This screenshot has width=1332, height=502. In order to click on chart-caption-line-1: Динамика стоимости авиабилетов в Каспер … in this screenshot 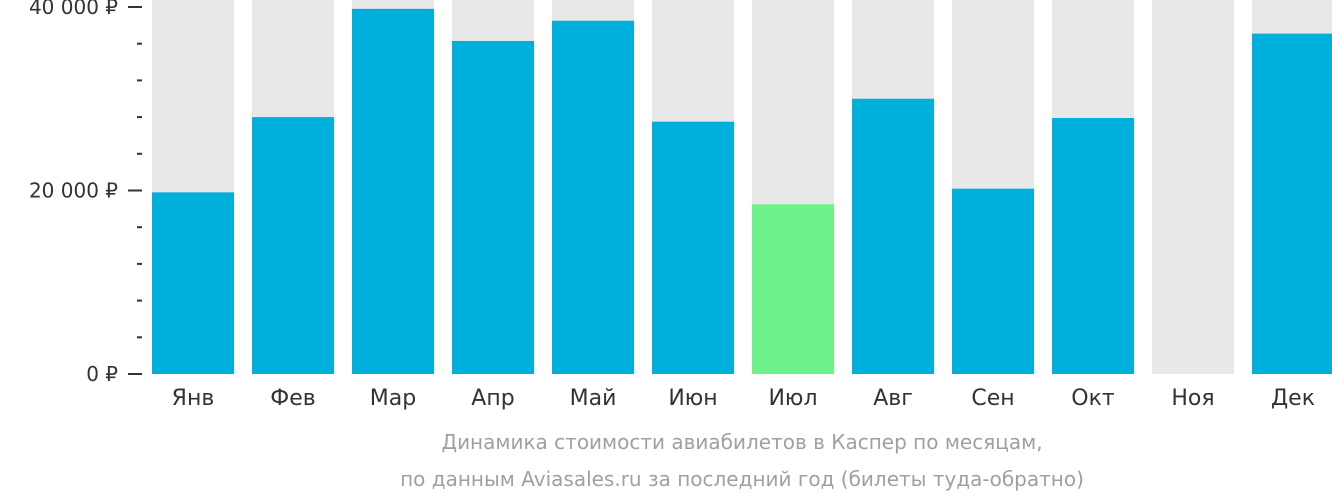, I will do `click(742, 442)`.